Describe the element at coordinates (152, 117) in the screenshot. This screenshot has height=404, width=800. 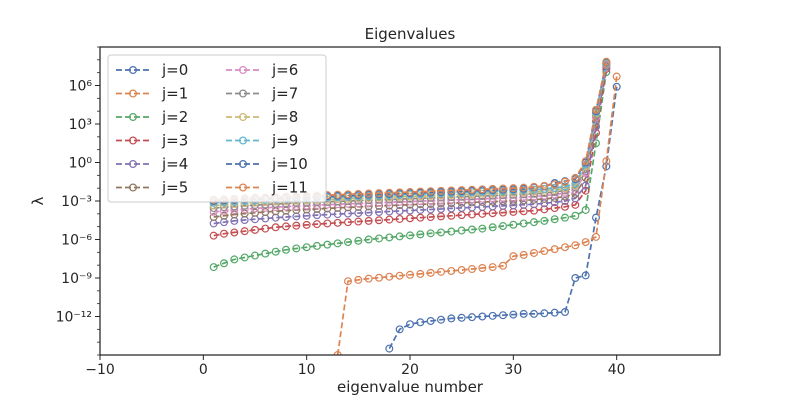
I see `legend-item: j=2` at that location.